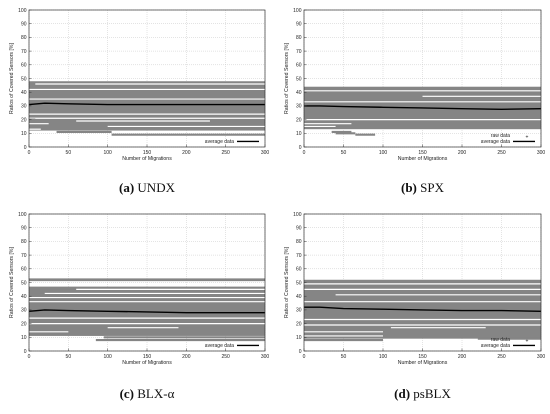  Describe the element at coordinates (500, 340) in the screenshot. I see `legend-label: raw data` at that location.